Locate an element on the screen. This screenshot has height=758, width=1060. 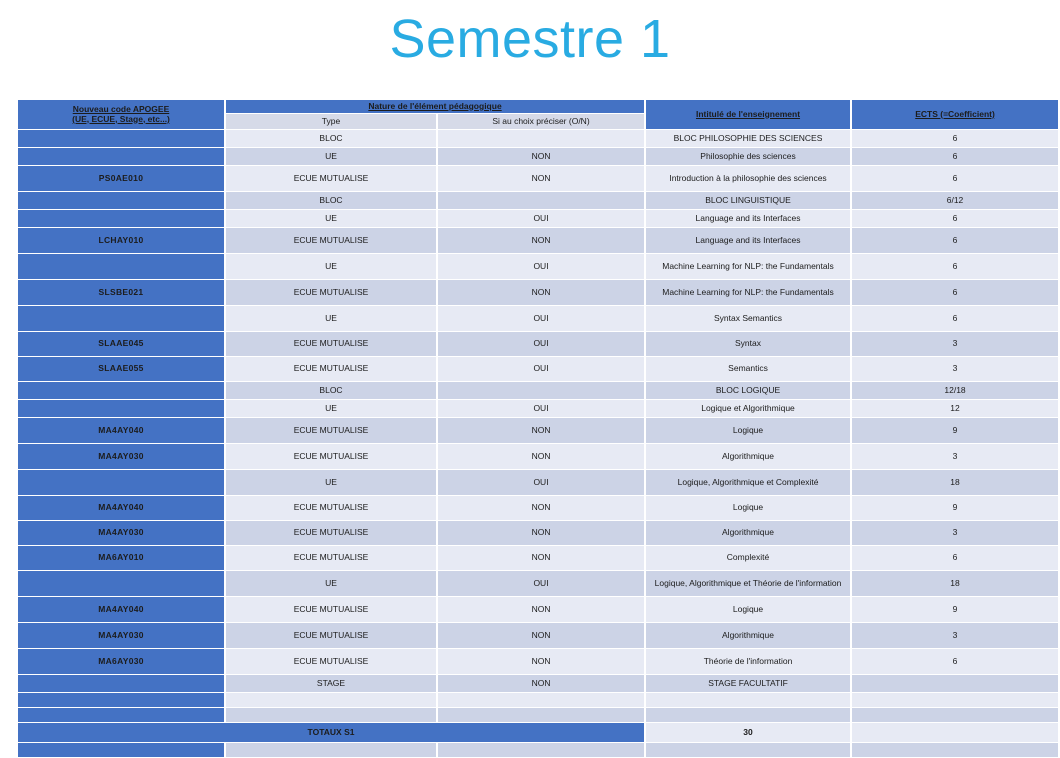
table-row: BLOC BLOC PHILOSOPHIE DES SCIENCES 6 is located at coordinates (538, 138).